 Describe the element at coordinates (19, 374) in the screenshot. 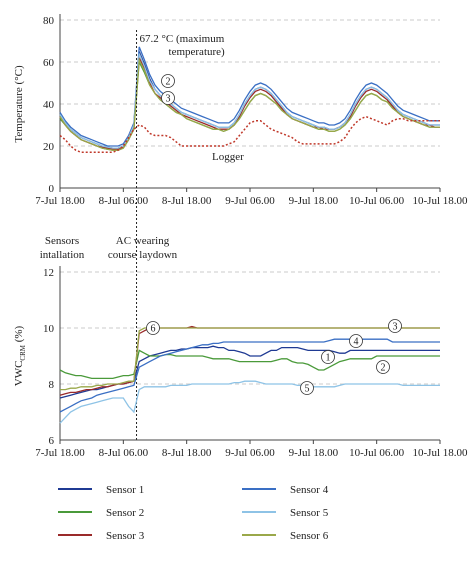

I see `vwc-ylabel-main: VWC` at that location.